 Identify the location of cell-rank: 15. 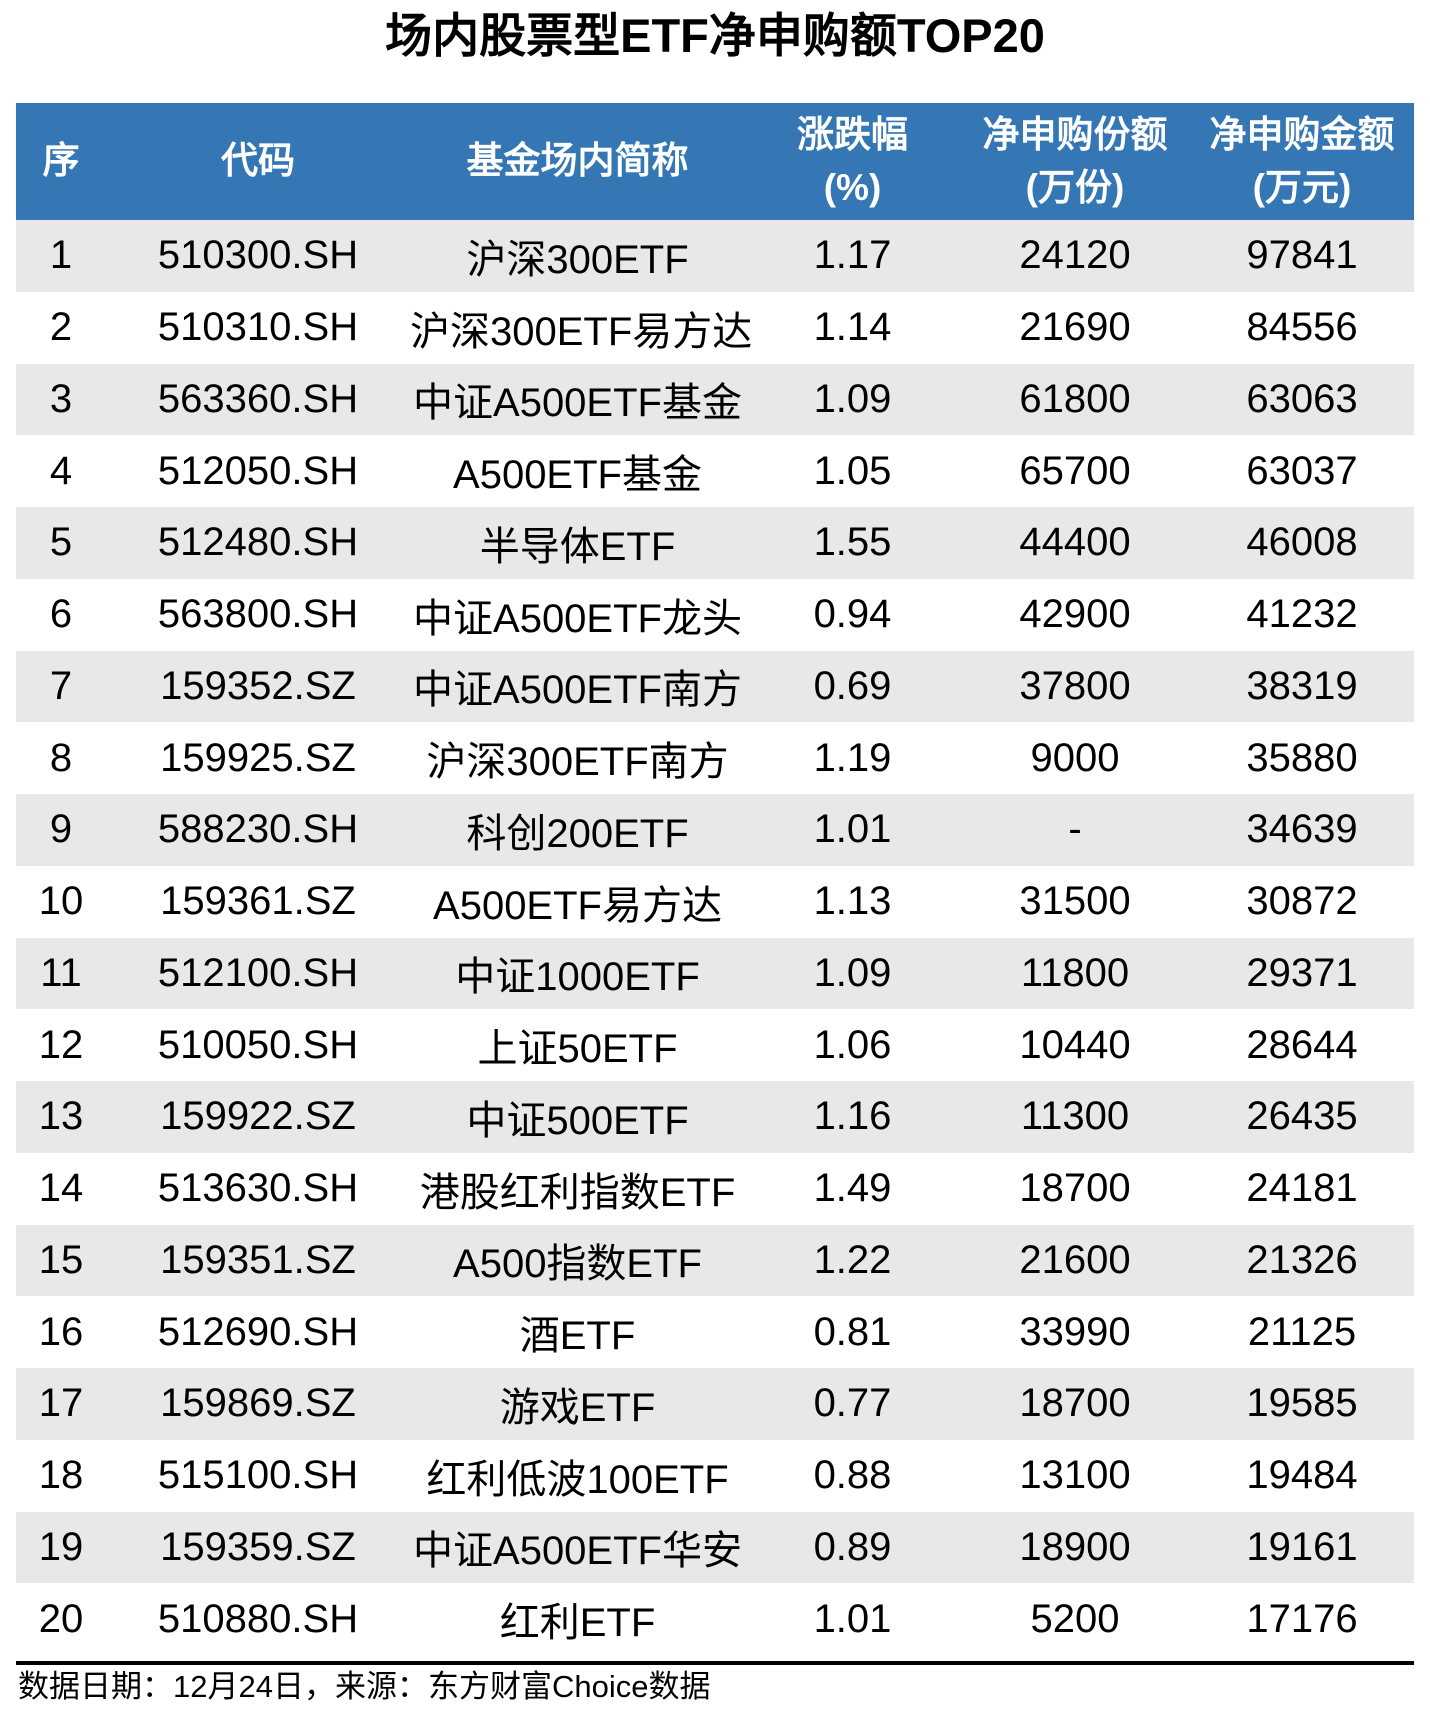
(61, 1259).